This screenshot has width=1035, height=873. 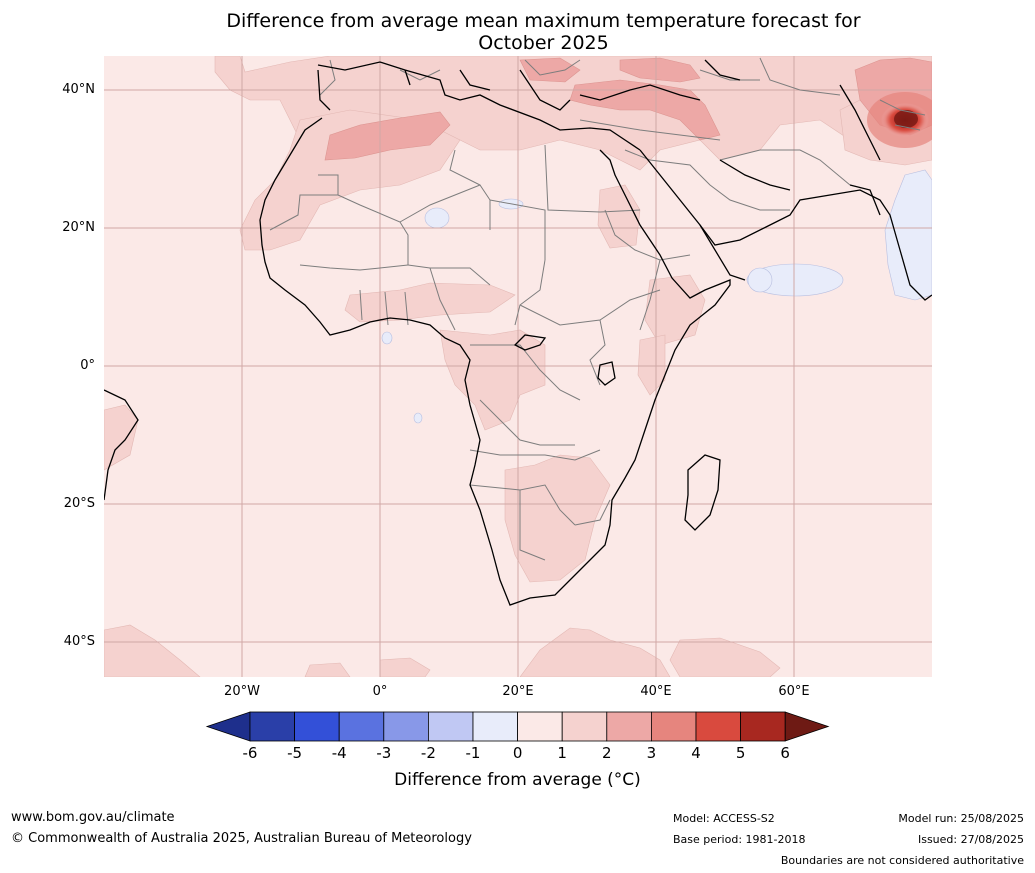 I want to click on colorbar-tick: -5, so click(x=295, y=753).